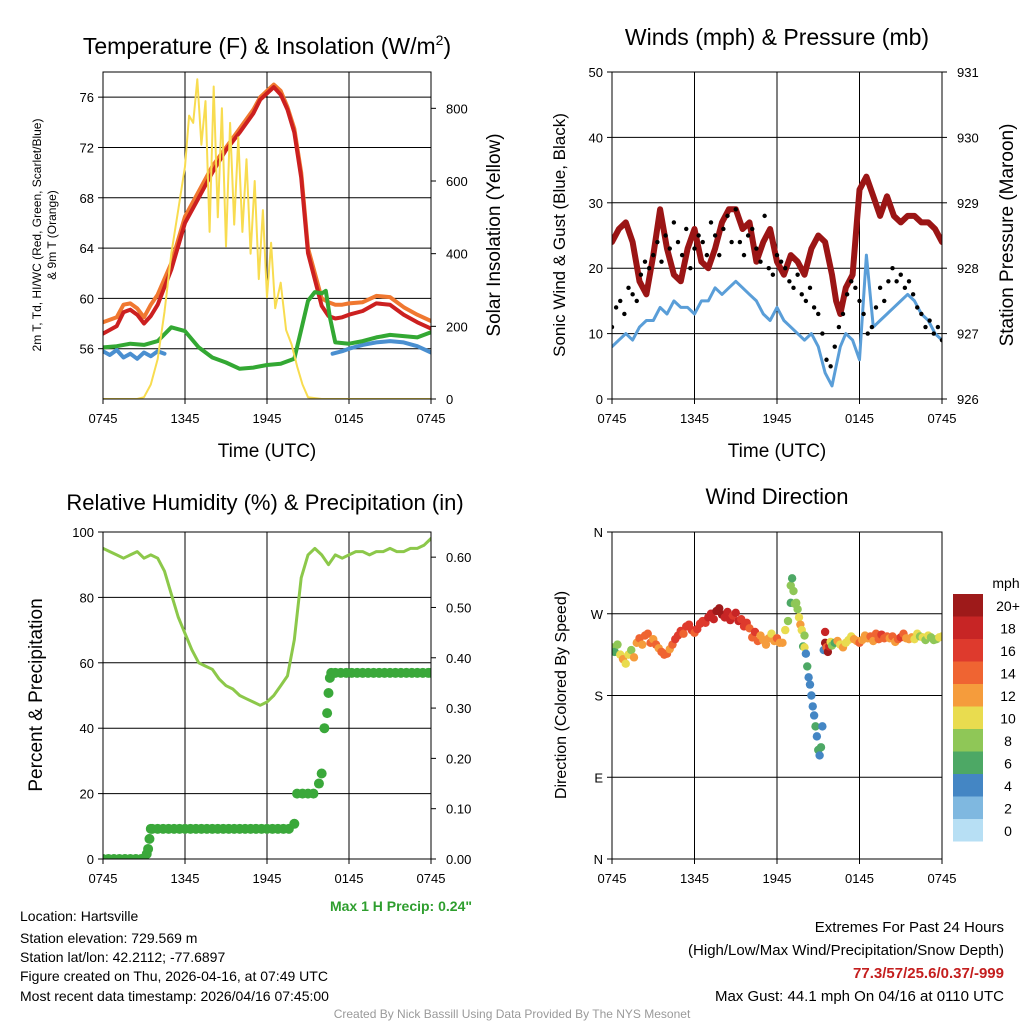 Image resolution: width=1024 pixels, height=1024 pixels. I want to click on temperature-y-axis-label-line2: & 9m T (Orange), so click(52, 235).